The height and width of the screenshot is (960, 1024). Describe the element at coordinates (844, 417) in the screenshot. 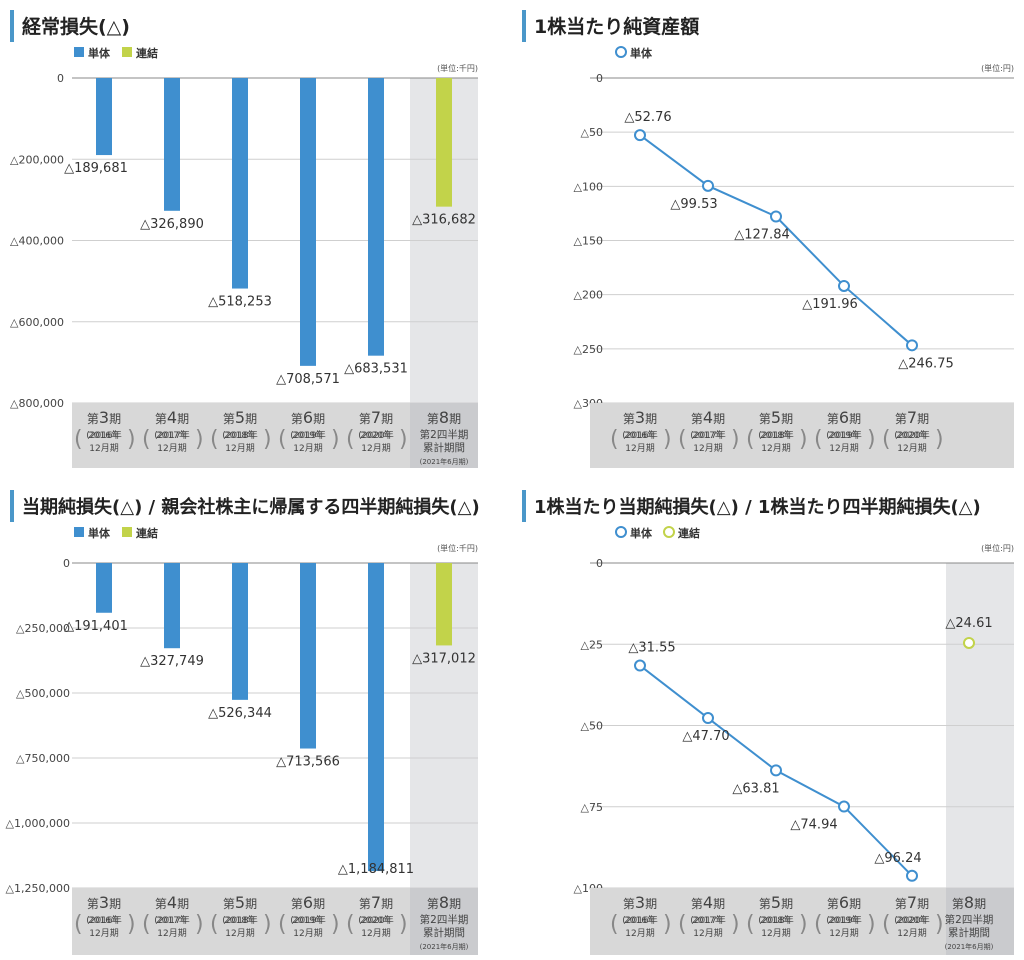

I see `category-label: 第6期` at that location.